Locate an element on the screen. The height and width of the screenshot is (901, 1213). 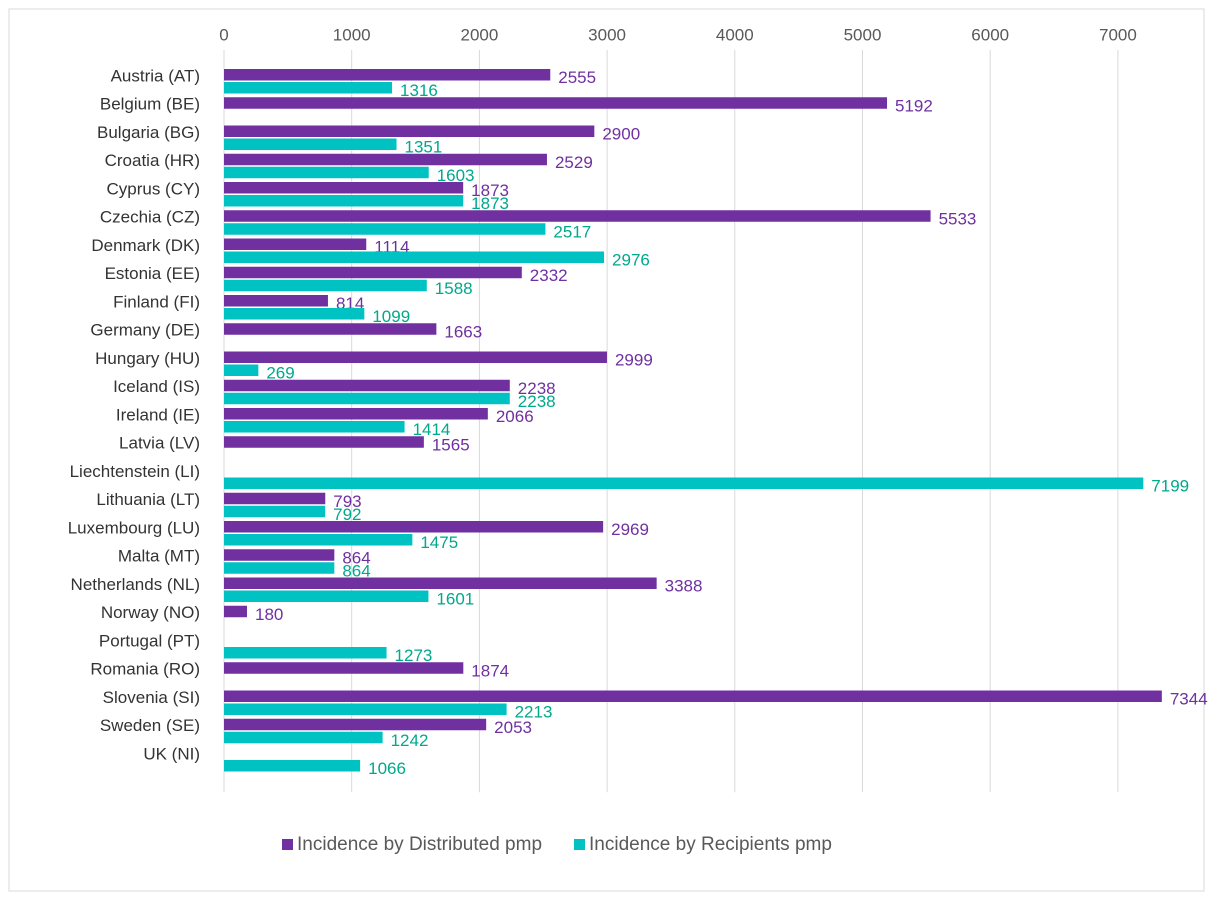
x-tick-label: 3000 is located at coordinates (607, 34).